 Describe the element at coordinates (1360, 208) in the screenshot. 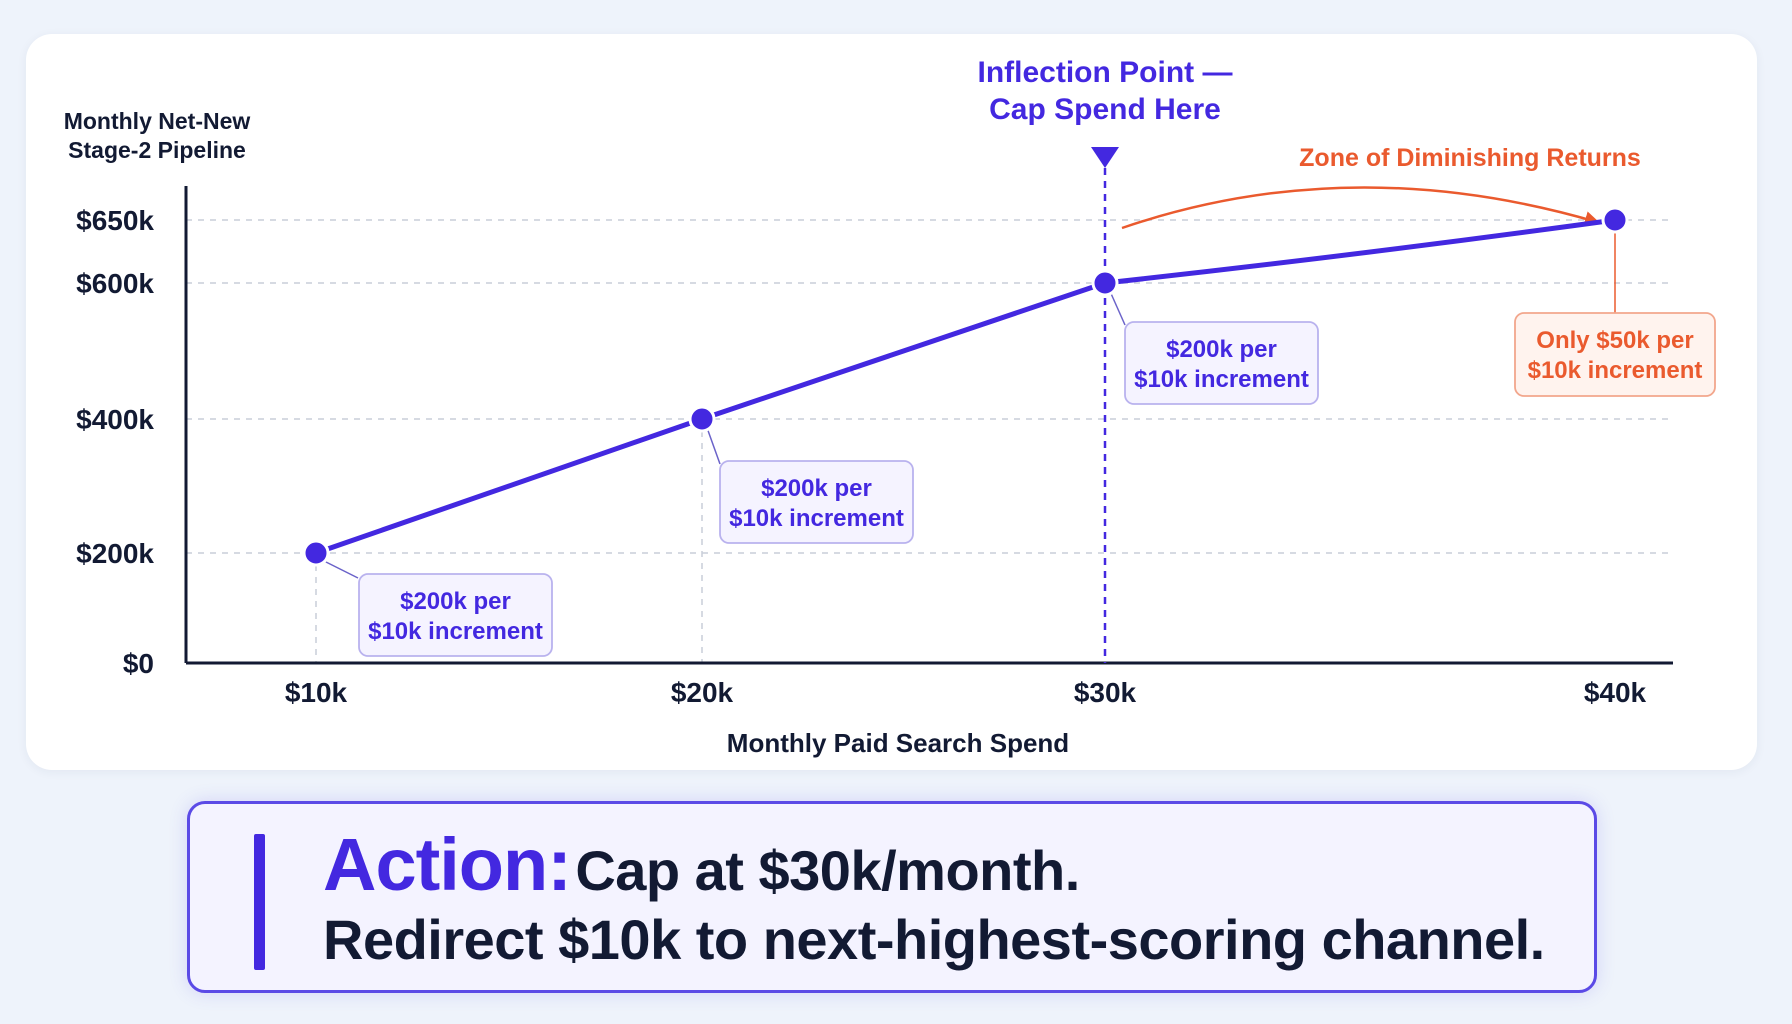

I see `zone-arrow` at that location.